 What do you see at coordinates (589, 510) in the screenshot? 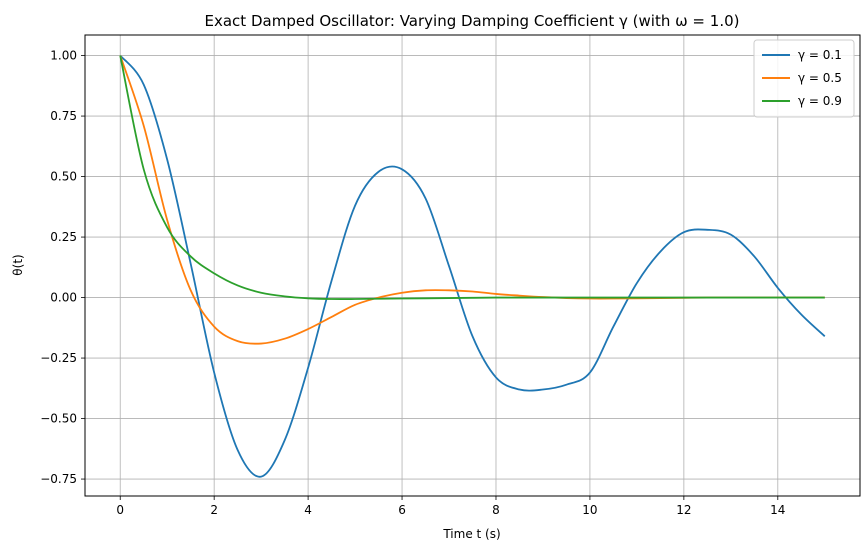
I see `x-tick-label: 10` at bounding box center [589, 510].